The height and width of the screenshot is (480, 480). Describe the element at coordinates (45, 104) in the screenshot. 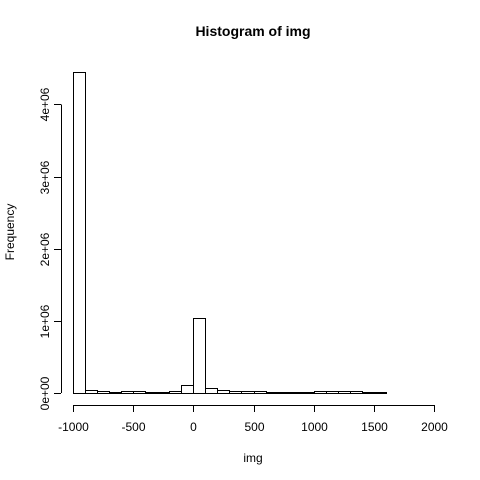

I see `y-axis-tick-label: 4e+06` at that location.